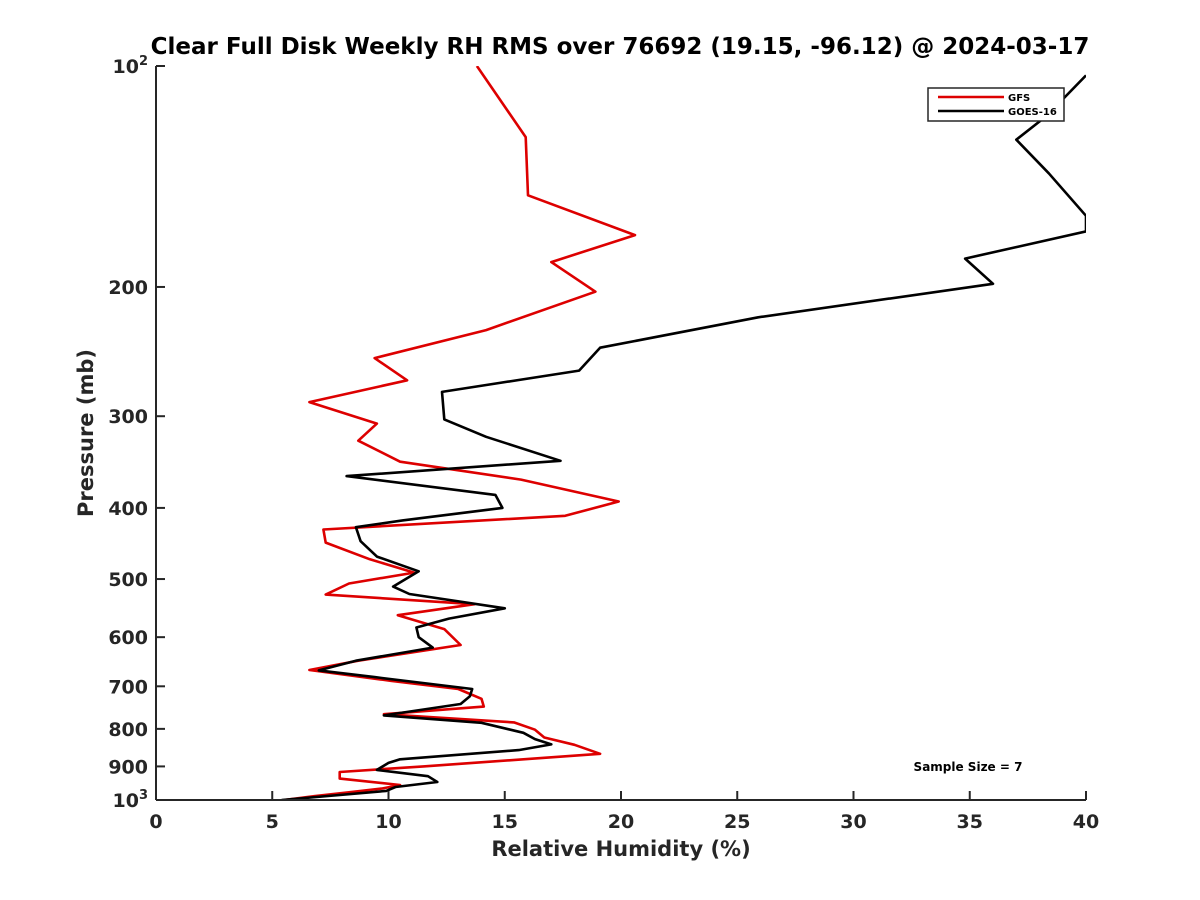 The image size is (1200, 900). Describe the element at coordinates (1086, 822) in the screenshot. I see `x-tick-label: 40` at that location.